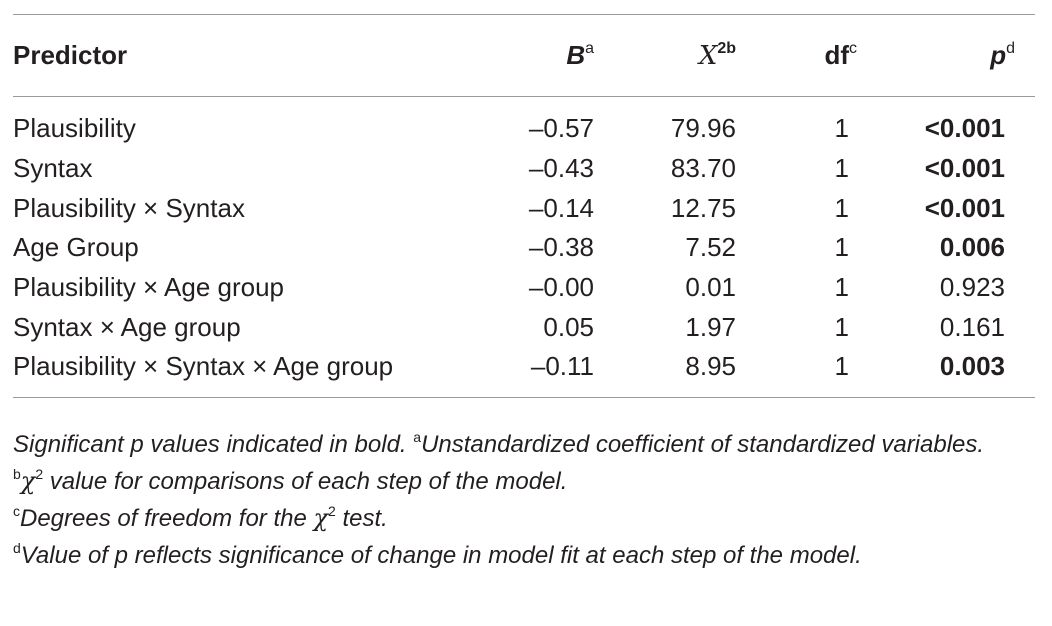  Describe the element at coordinates (710, 247) in the screenshot. I see `chi-square-cell: 7.52` at that location.